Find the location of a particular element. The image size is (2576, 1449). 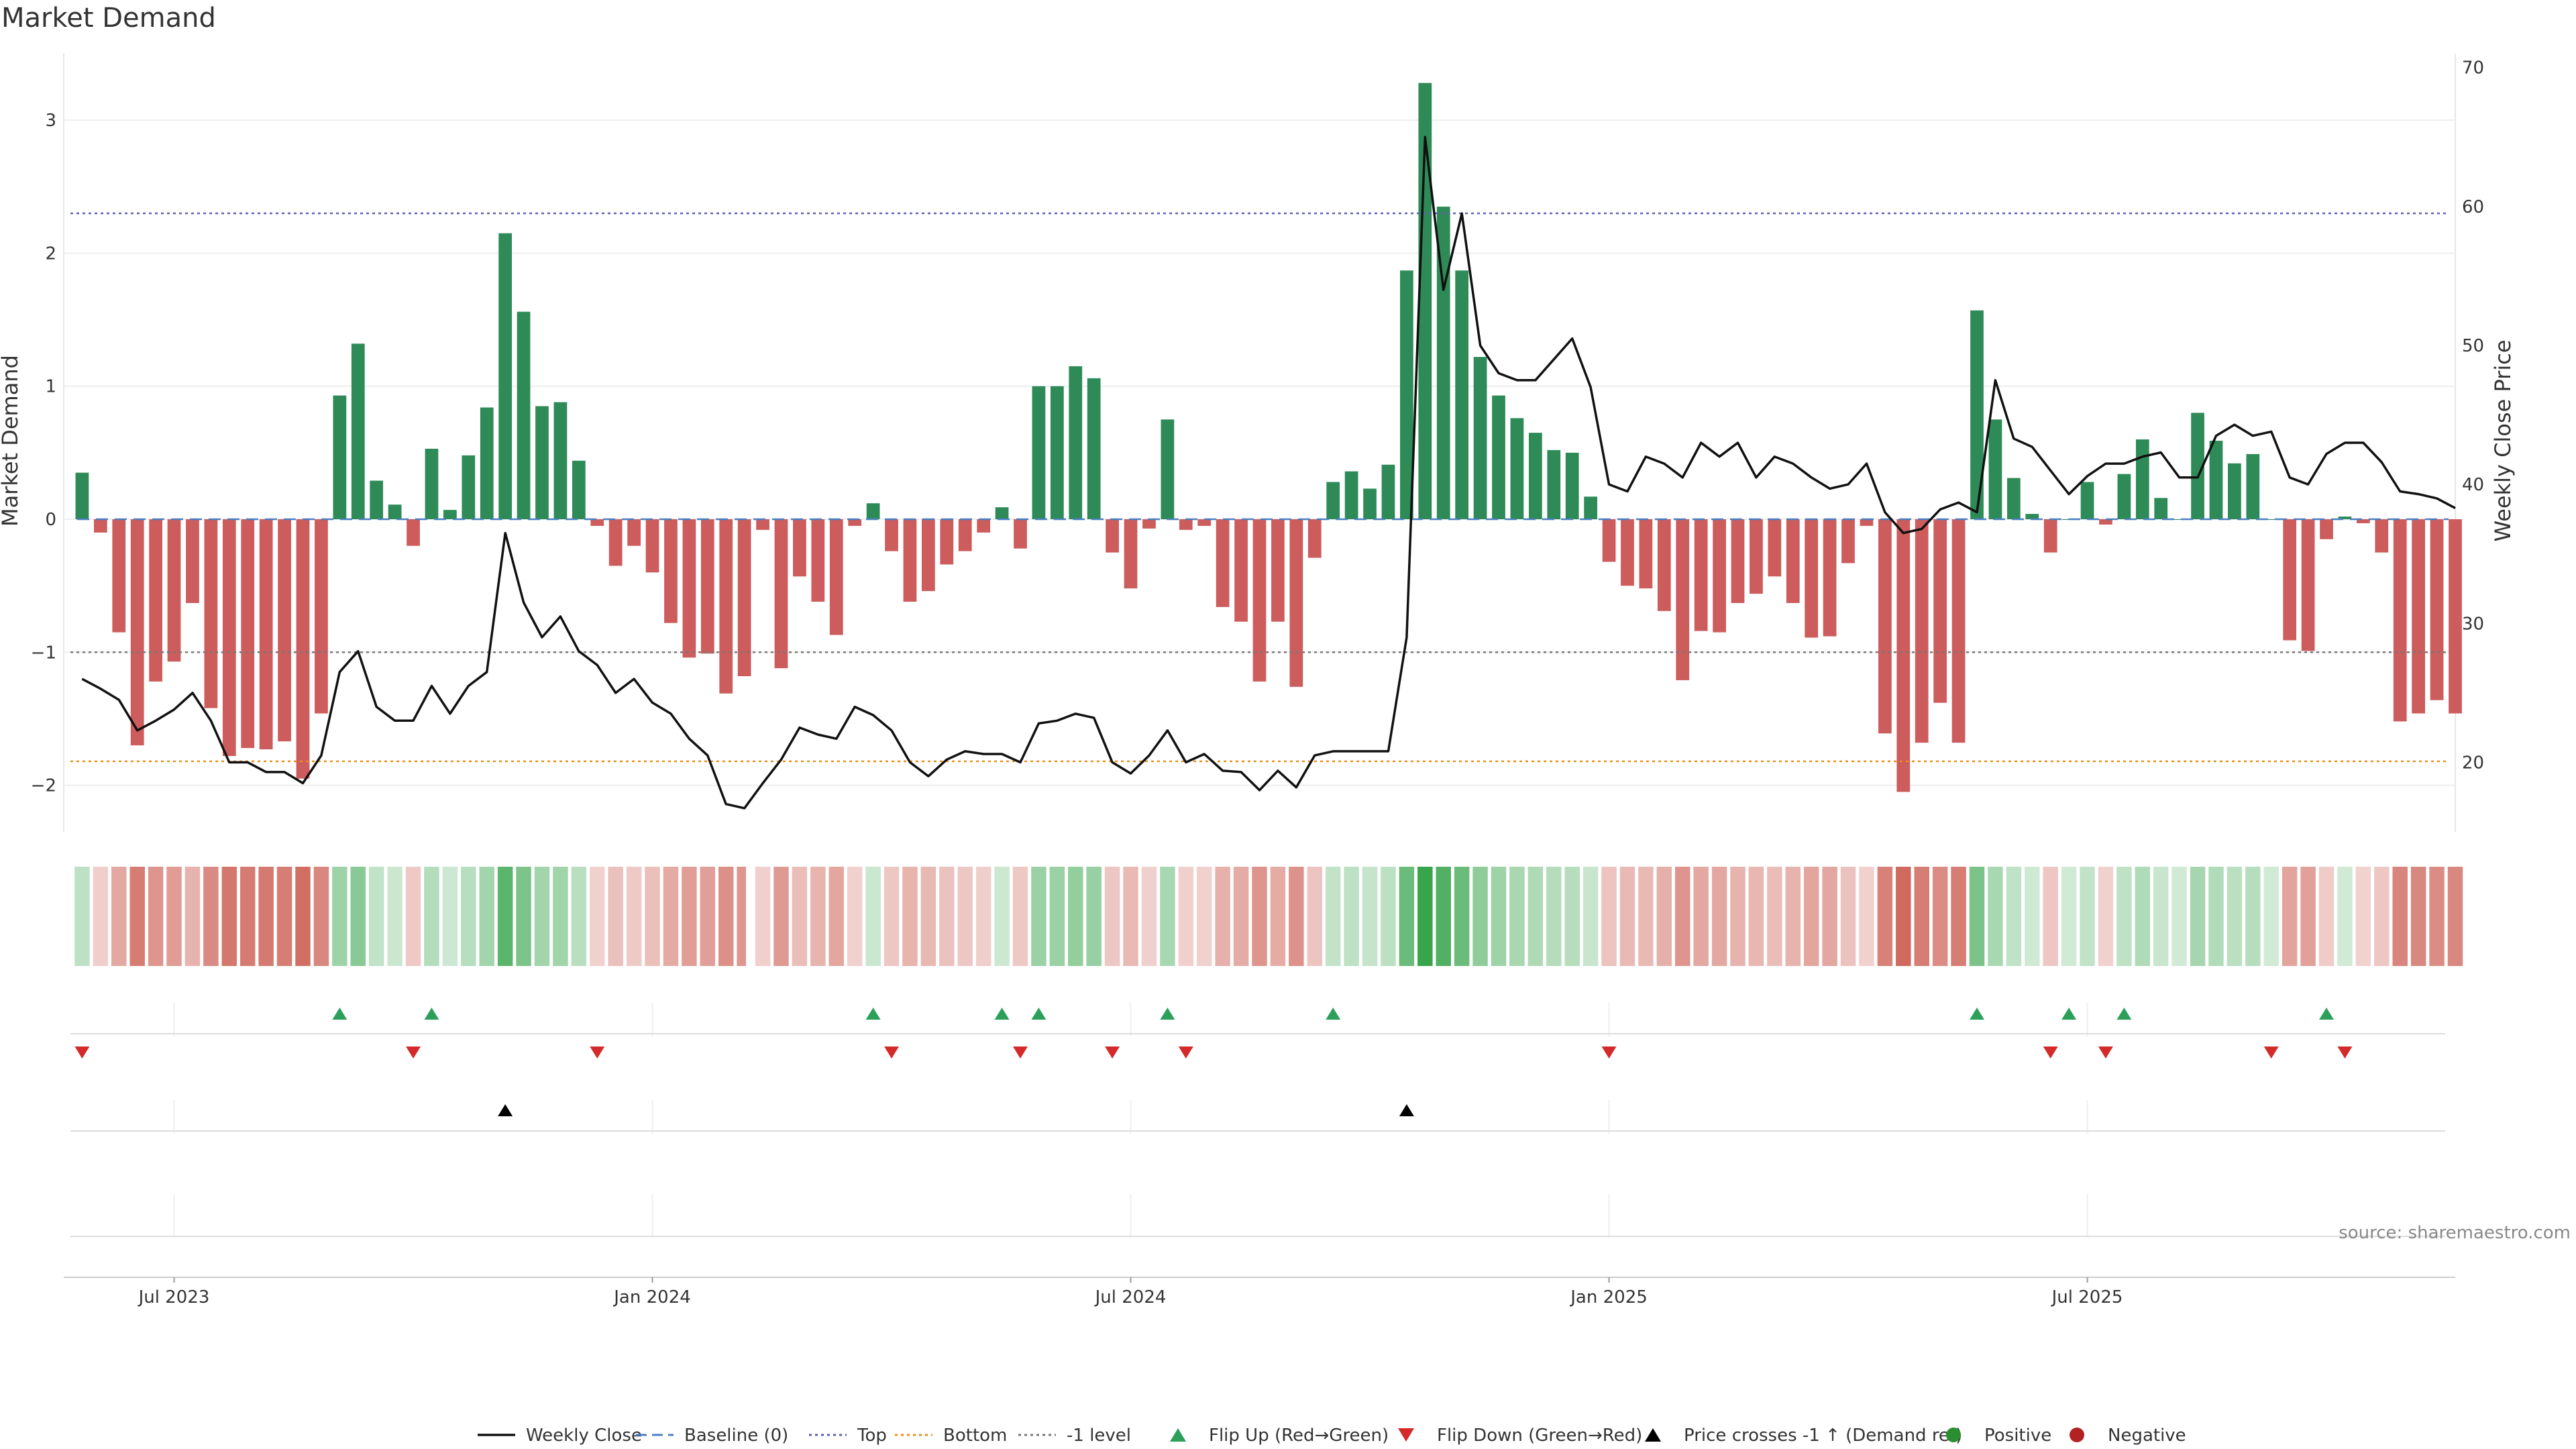

right-tick-label: 70 is located at coordinates (2473, 68).